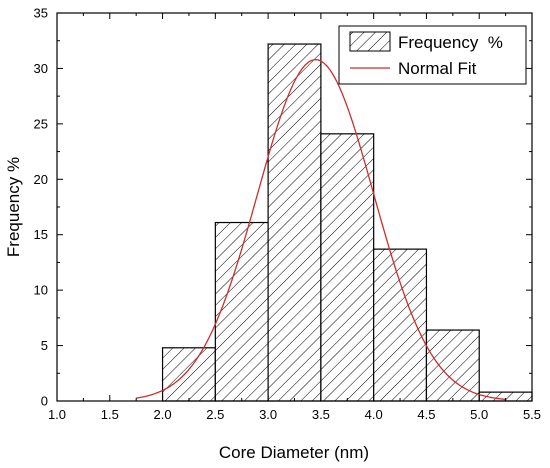 The height and width of the screenshot is (468, 550). I want to click on y-tick-label: 5, so click(44, 345).